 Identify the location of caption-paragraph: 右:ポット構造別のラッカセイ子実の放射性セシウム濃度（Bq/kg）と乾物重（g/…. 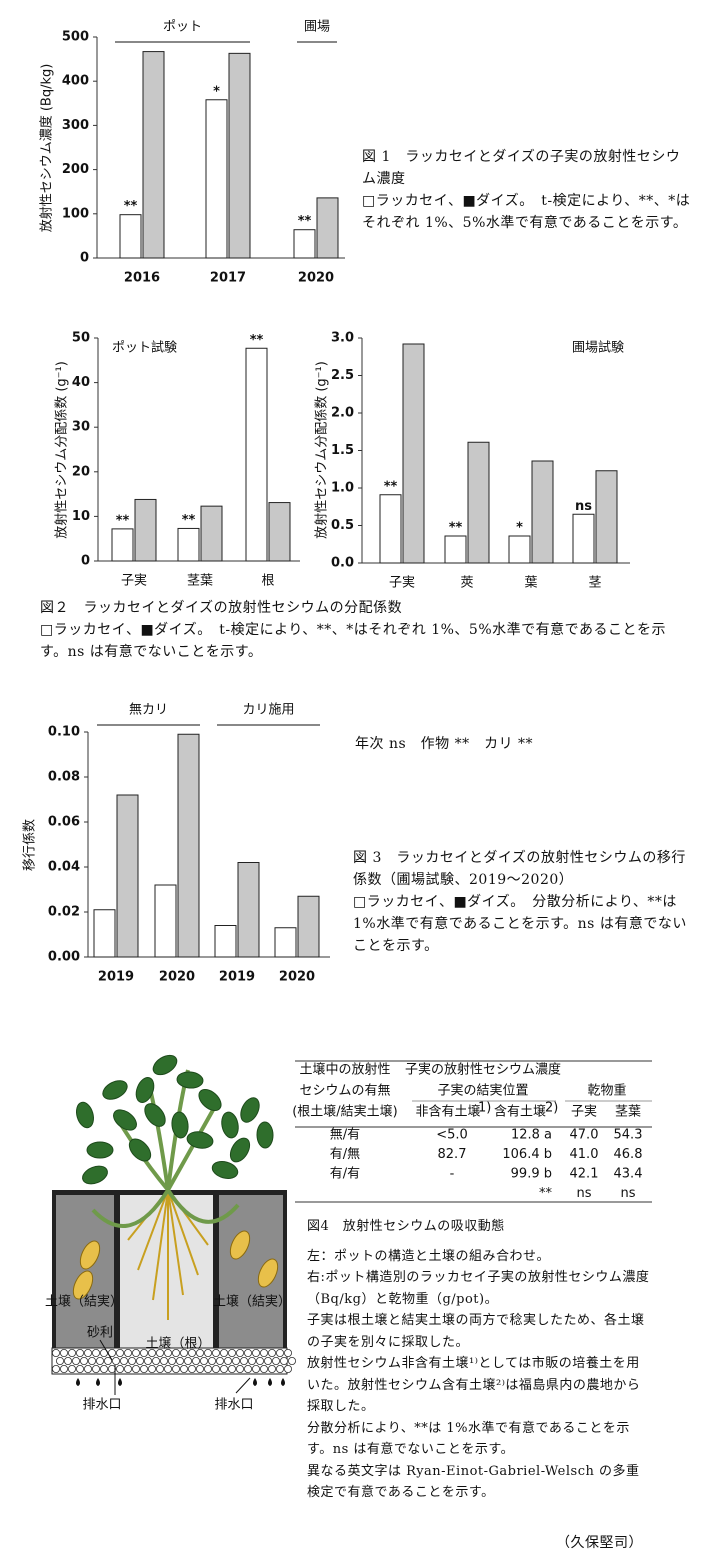
(478, 1288).